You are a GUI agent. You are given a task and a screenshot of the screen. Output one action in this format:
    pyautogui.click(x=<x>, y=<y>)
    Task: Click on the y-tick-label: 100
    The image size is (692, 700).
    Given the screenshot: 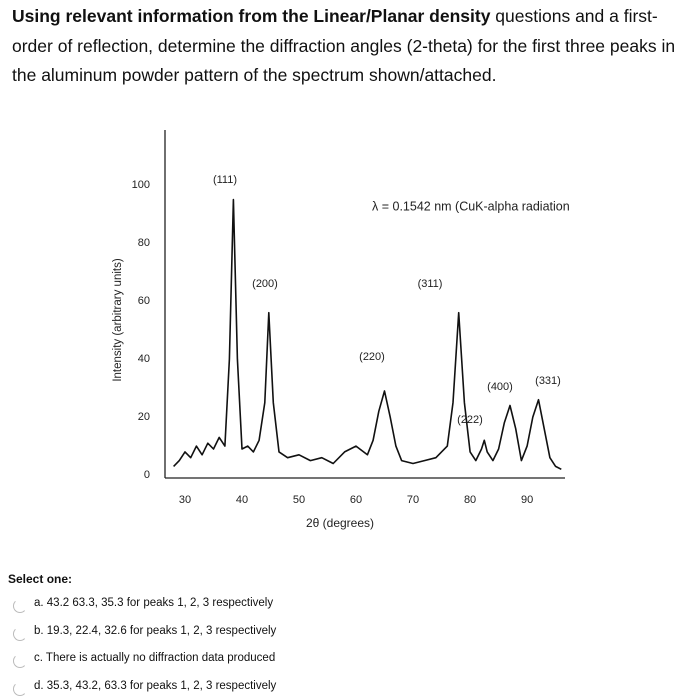 What is the action you would take?
    pyautogui.click(x=141, y=185)
    